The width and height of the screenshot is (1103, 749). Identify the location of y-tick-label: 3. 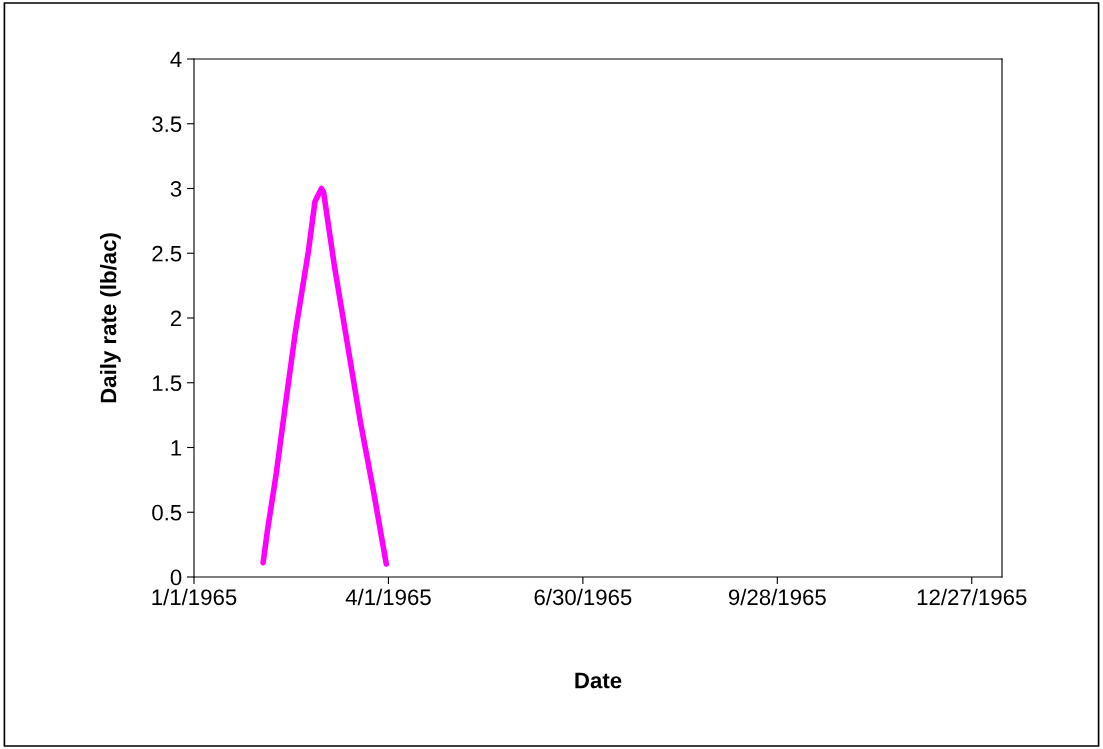
(176, 189).